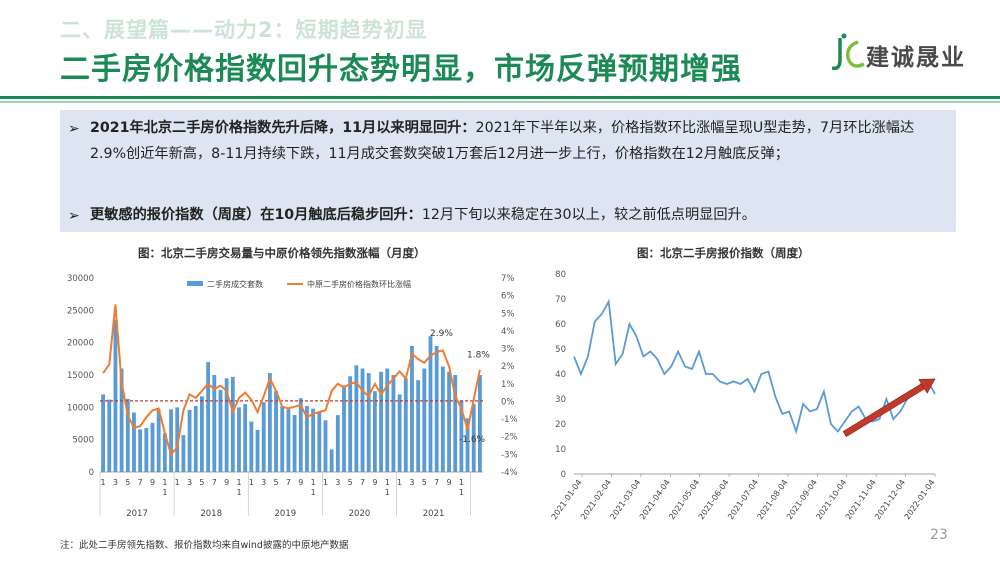 This screenshot has height=563, width=1000. I want to click on y-right-tick-label: -4%, so click(509, 473).